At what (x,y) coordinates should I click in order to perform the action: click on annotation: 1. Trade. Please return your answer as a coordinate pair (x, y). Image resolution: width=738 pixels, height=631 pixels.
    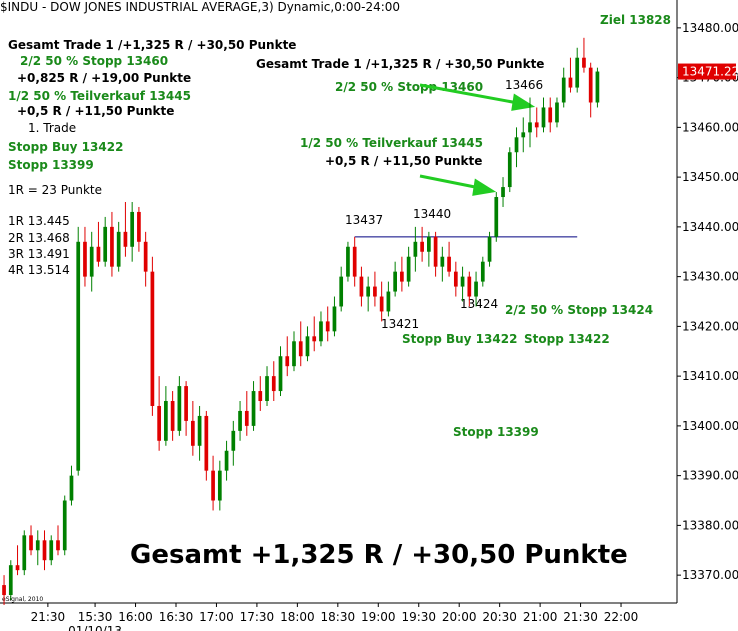
    Looking at the image, I should click on (52, 128).